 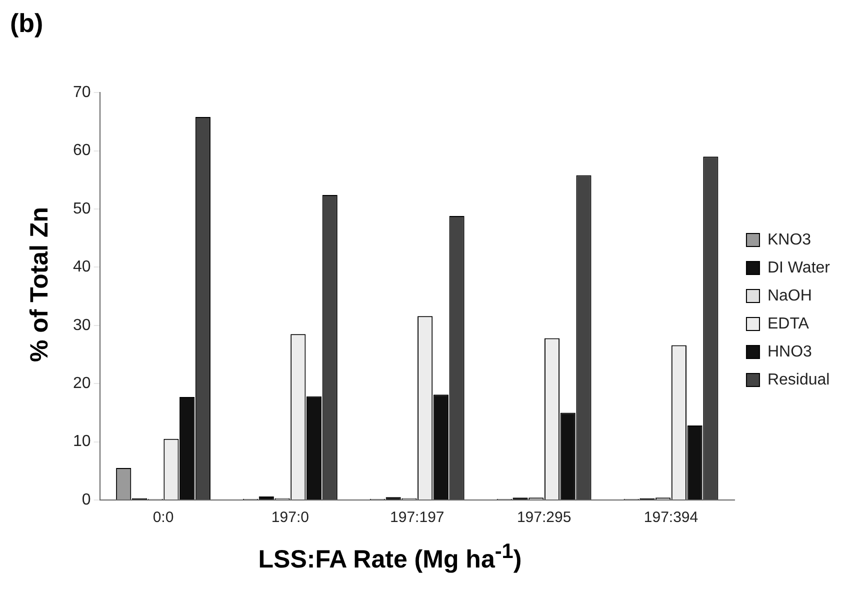 I want to click on legend-label: EDTA, so click(x=788, y=323).